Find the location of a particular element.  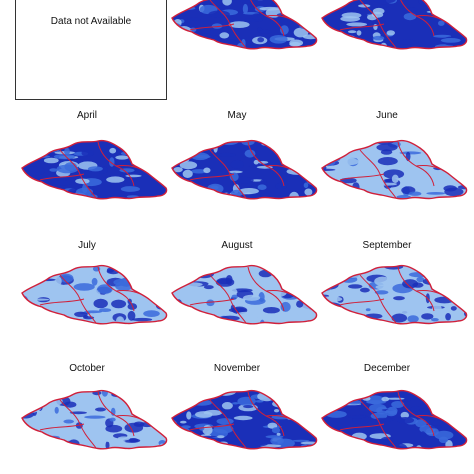

month-label: September is located at coordinates (387, 245).